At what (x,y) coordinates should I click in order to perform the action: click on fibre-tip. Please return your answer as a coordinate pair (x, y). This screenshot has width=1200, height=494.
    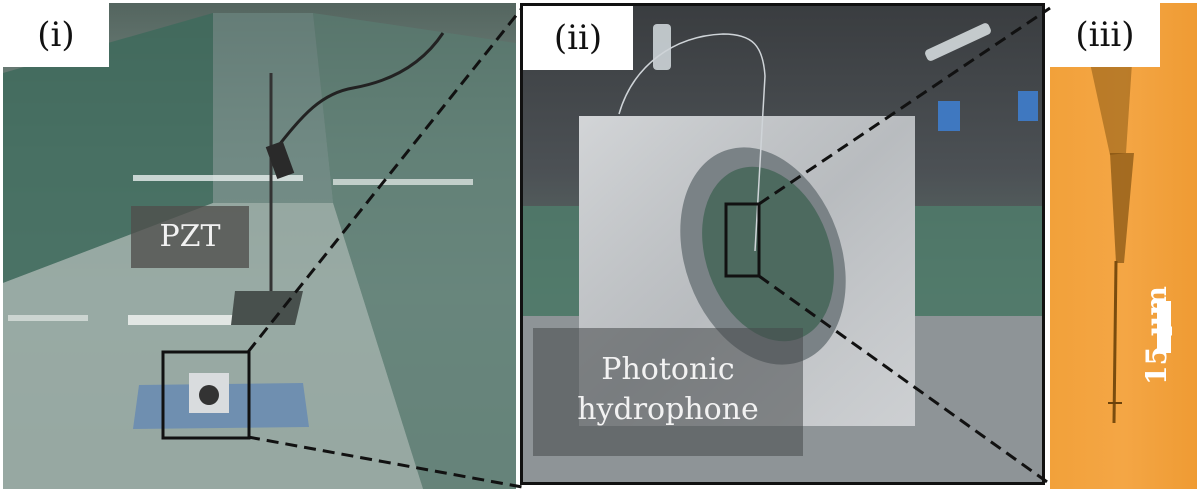
    Looking at the image, I should click on (1115, 342).